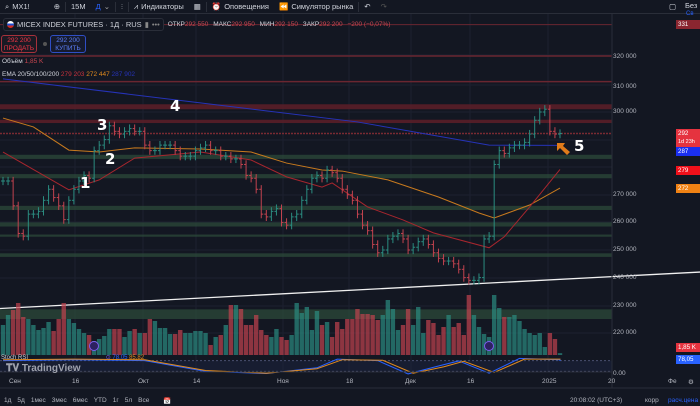 Image resolution: width=700 pixels, height=406 pixels. Describe the element at coordinates (122, 7) in the screenshot. I see `bar-style-button: ⫶` at that location.